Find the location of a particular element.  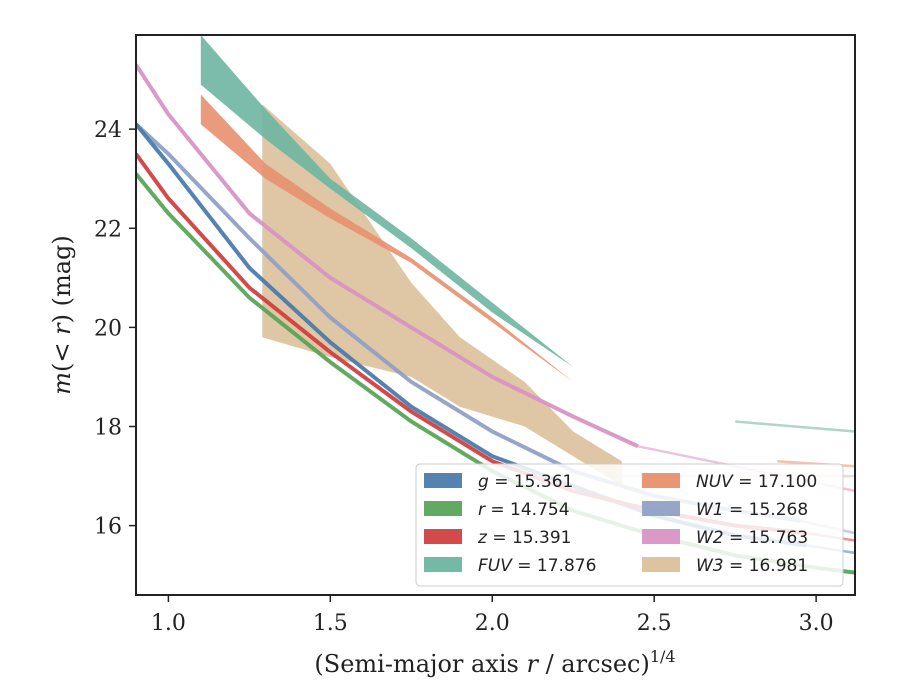

y-tick-label: 24 is located at coordinates (108, 130).